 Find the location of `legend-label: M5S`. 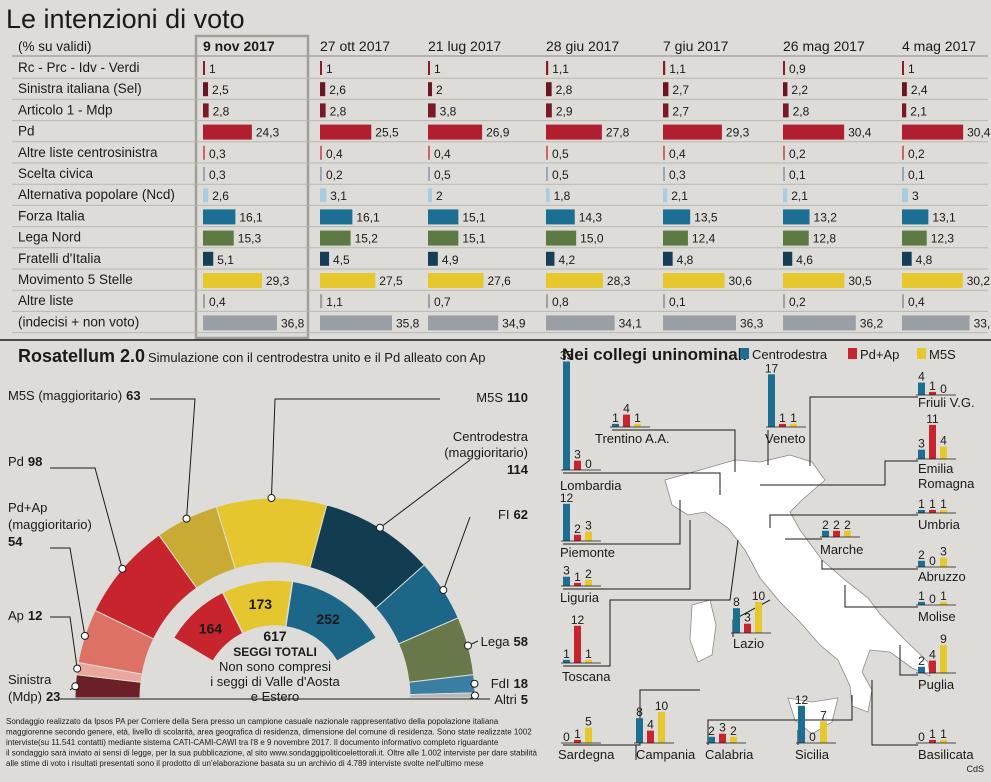

legend-label: M5S is located at coordinates (942, 354).